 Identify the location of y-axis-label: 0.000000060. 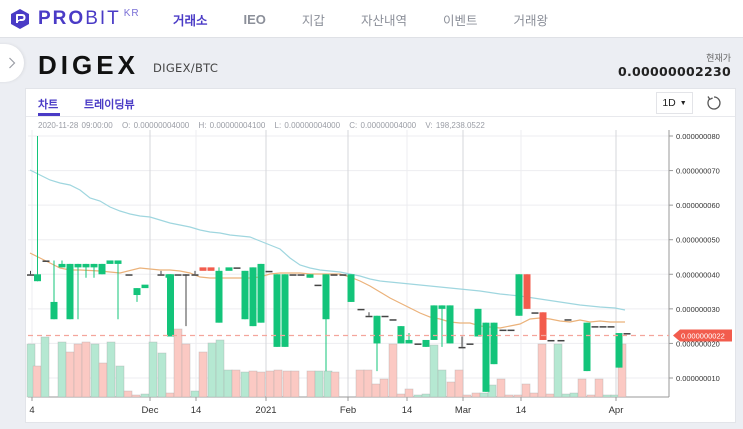
(698, 205).